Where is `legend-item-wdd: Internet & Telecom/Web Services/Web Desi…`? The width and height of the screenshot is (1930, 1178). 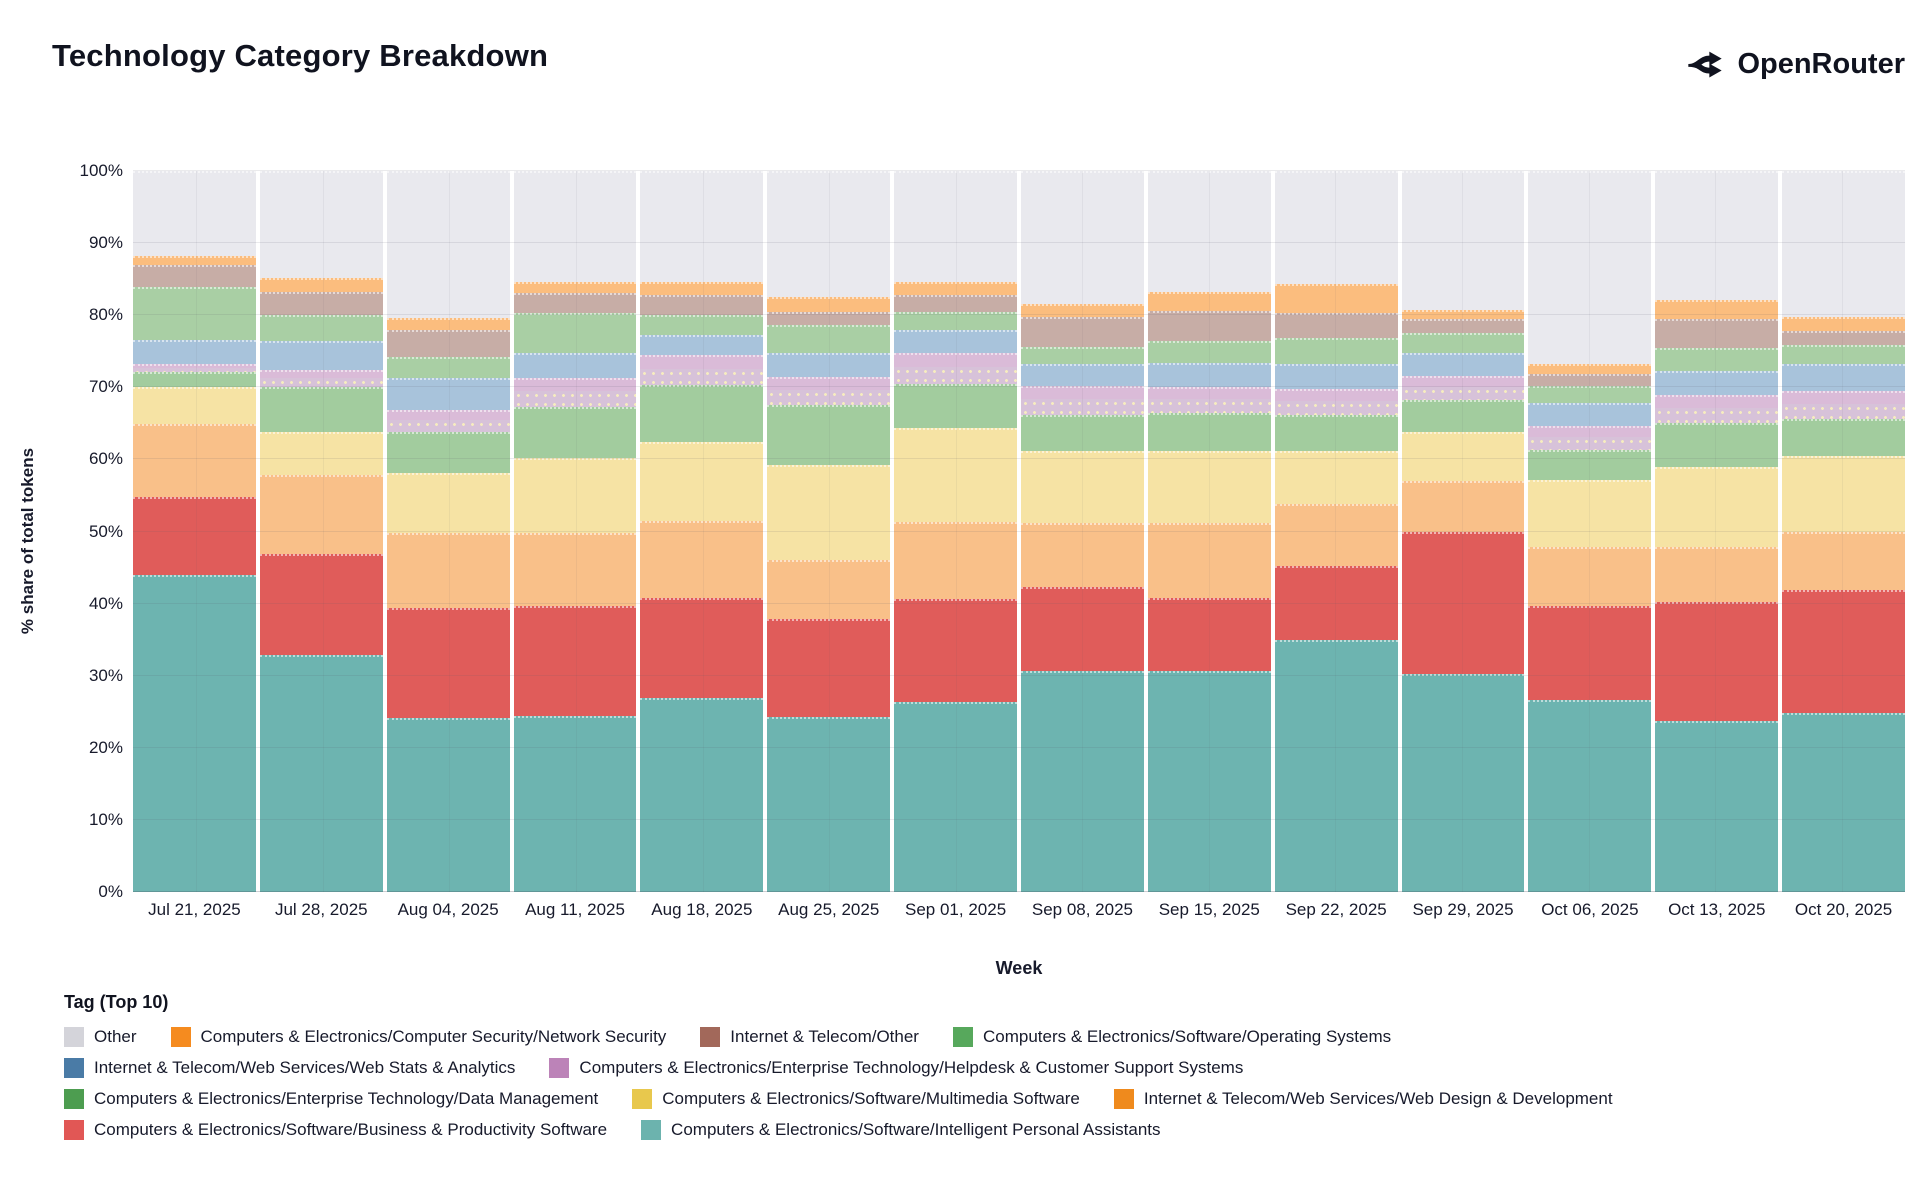
legend-item-wdd: Internet & Telecom/Web Services/Web Desi… is located at coordinates (1363, 1099).